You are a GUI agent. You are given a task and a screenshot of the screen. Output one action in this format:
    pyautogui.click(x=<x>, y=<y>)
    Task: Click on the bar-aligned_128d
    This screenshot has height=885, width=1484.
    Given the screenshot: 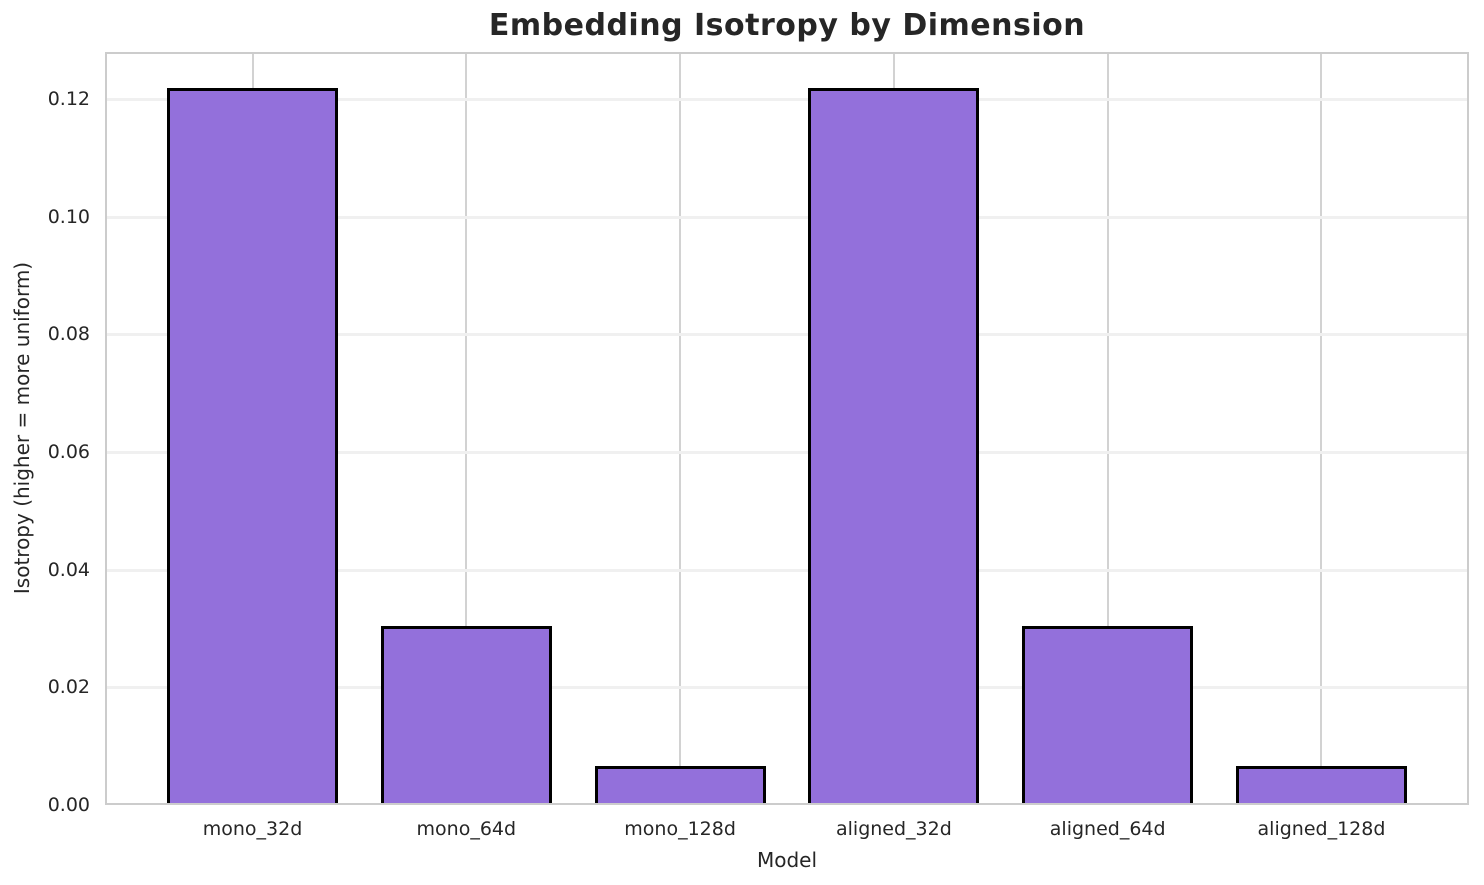 What is the action you would take?
    pyautogui.click(x=1321, y=785)
    